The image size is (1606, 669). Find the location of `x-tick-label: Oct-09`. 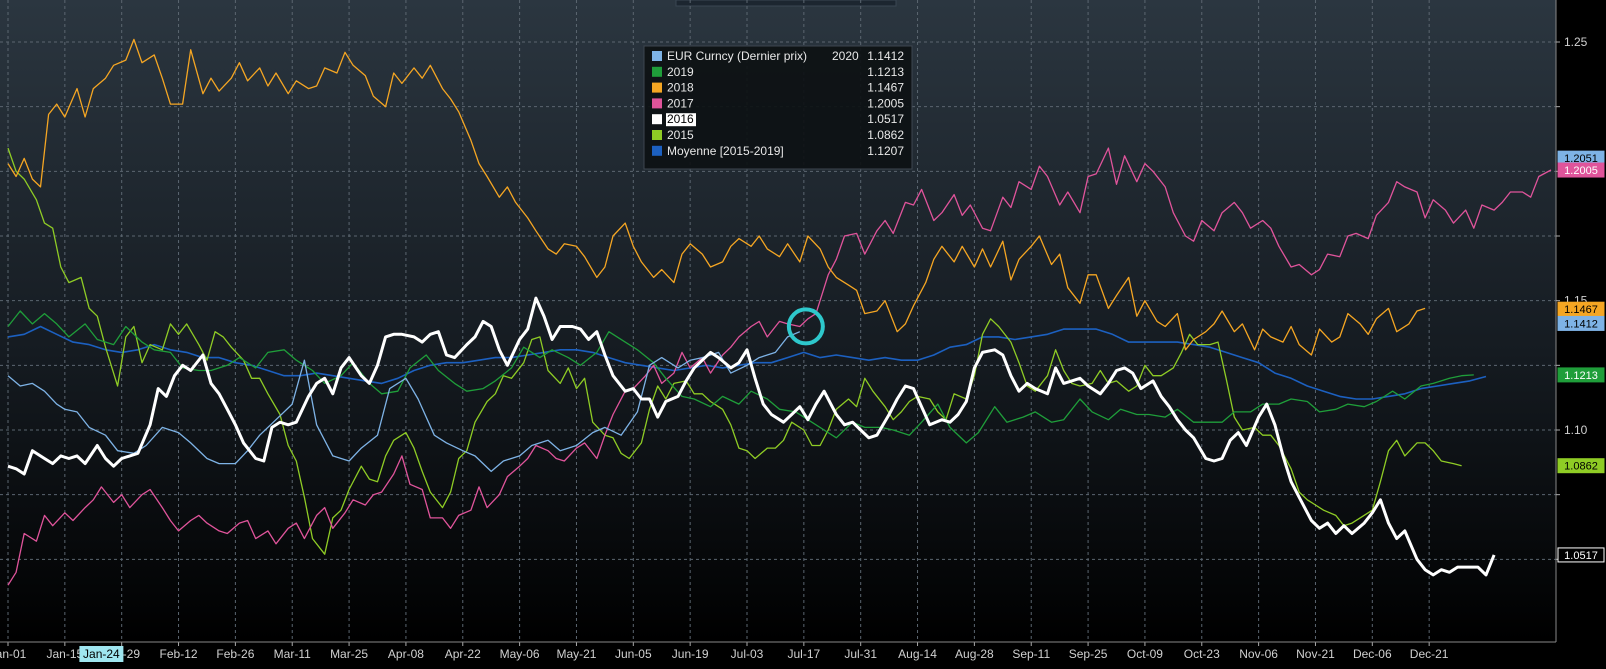

x-tick-label: Oct-09 is located at coordinates (1145, 654).